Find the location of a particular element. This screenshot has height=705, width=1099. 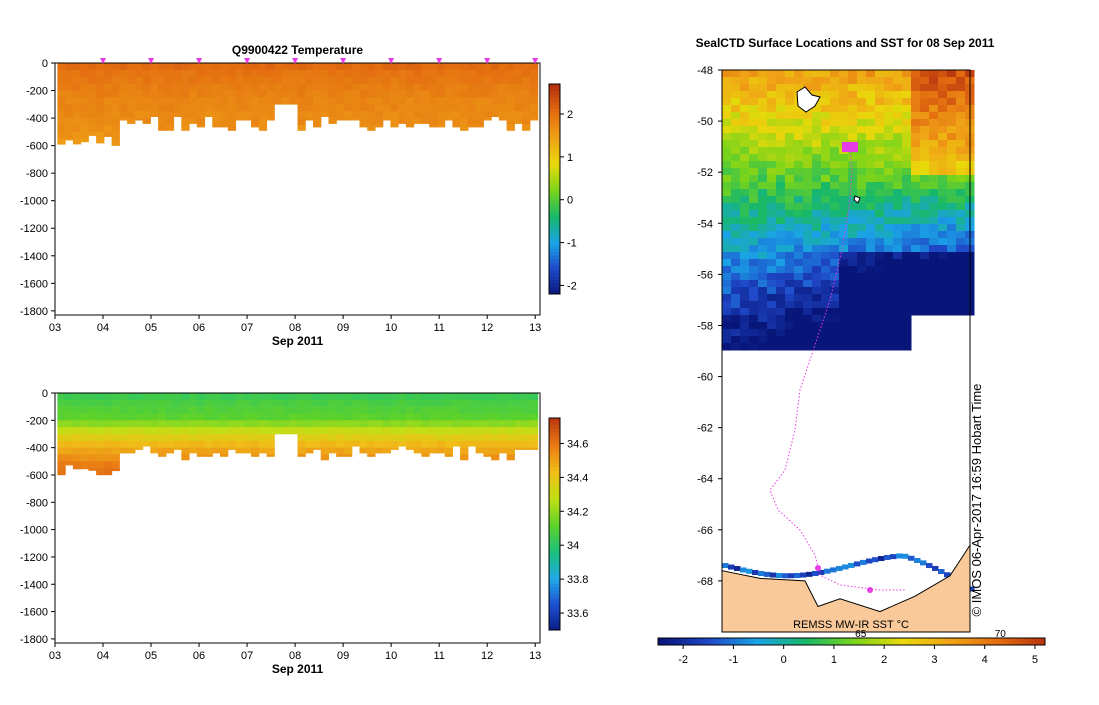

sst-tick-label: 5 is located at coordinates (1035, 660).